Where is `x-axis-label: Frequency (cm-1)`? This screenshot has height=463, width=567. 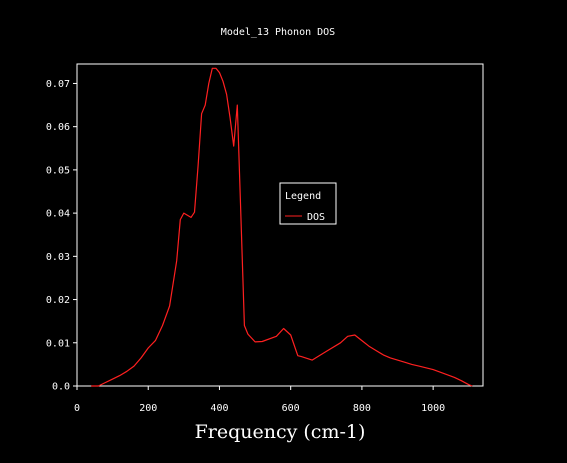 x-axis-label: Frequency (cm-1) is located at coordinates (280, 432).